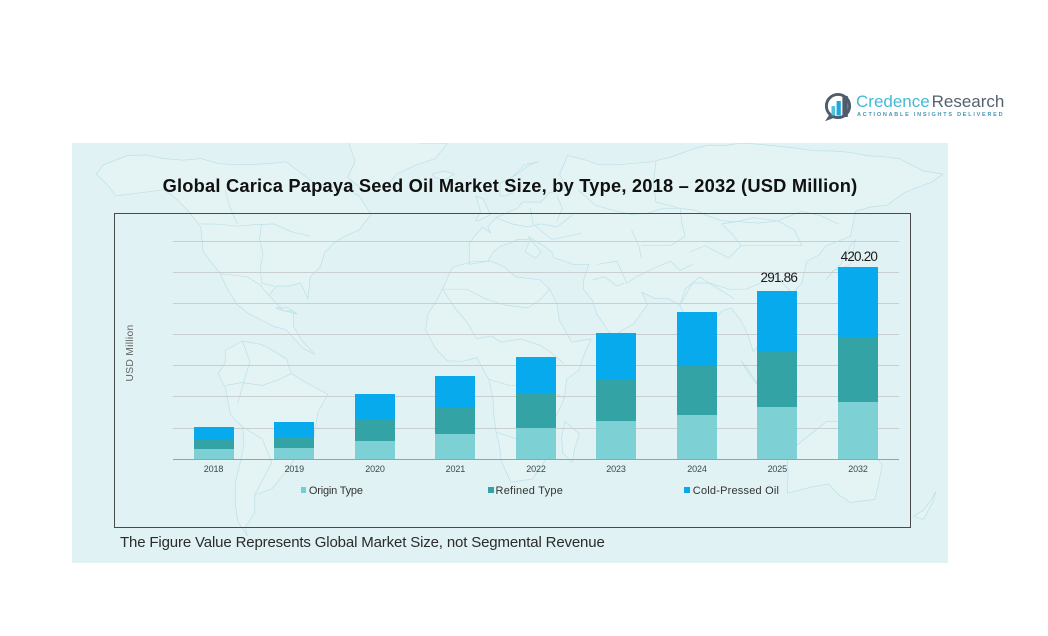 The image size is (1048, 636). I want to click on svg-text: ACTIONABLE INSIGHTS DELIVERED, so click(930, 115).